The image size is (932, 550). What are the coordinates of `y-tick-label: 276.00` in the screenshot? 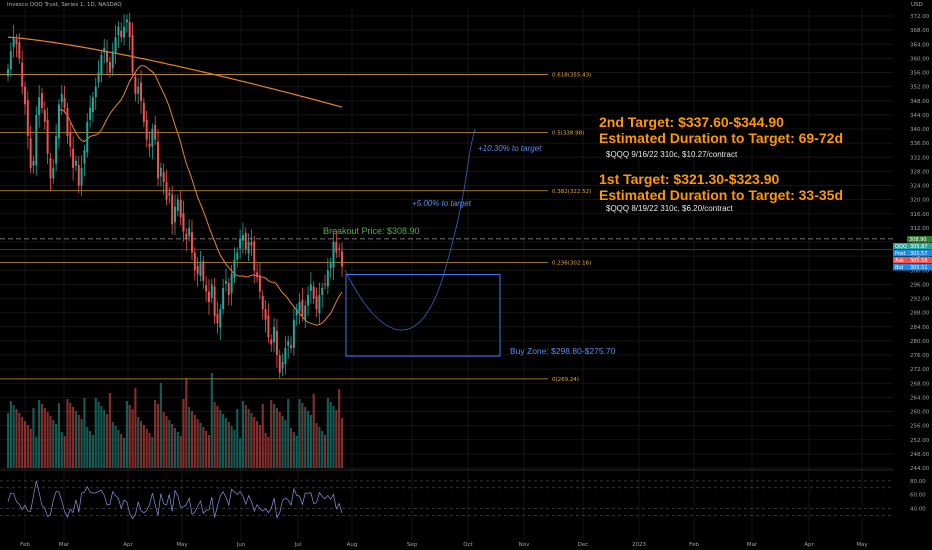 It's located at (920, 356).